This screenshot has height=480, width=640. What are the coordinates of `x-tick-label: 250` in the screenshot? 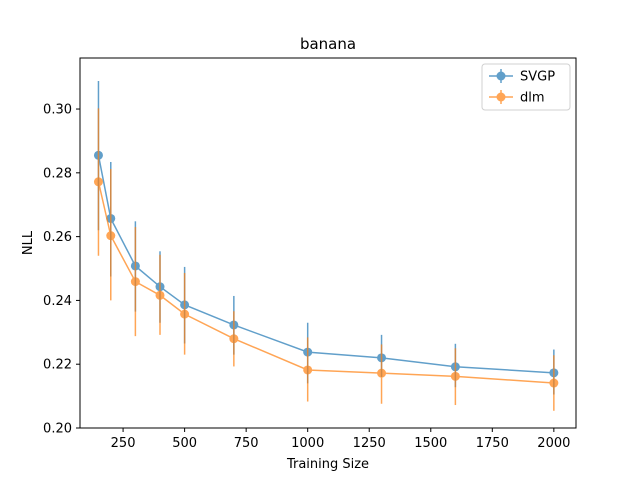 It's located at (123, 443).